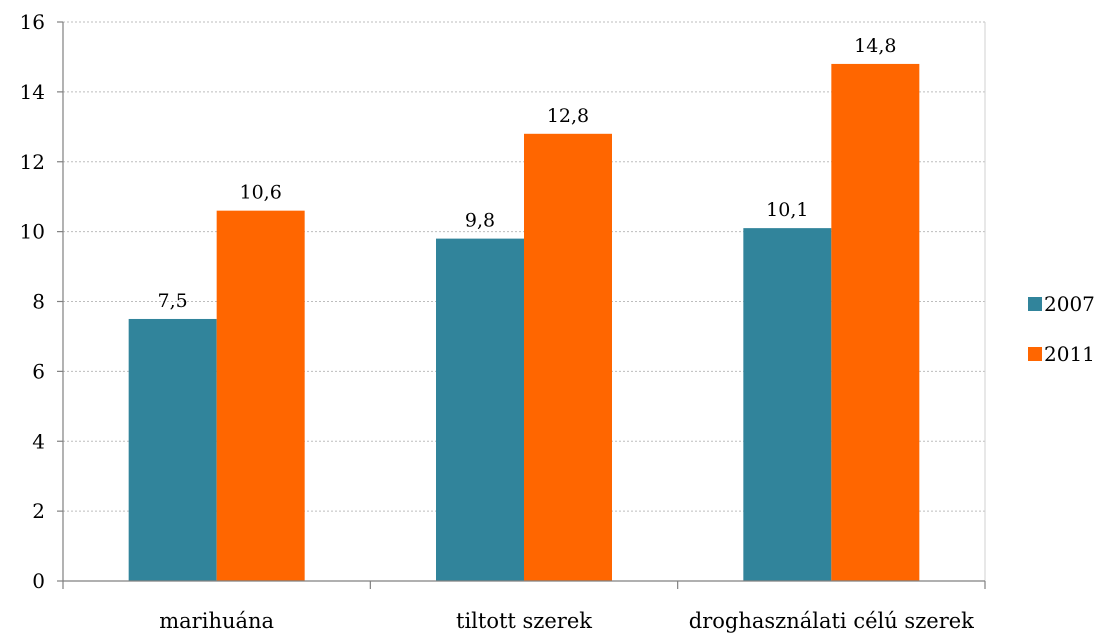 Image resolution: width=1107 pixels, height=633 pixels. What do you see at coordinates (32, 92) in the screenshot?
I see `y-tick-label: 14` at bounding box center [32, 92].